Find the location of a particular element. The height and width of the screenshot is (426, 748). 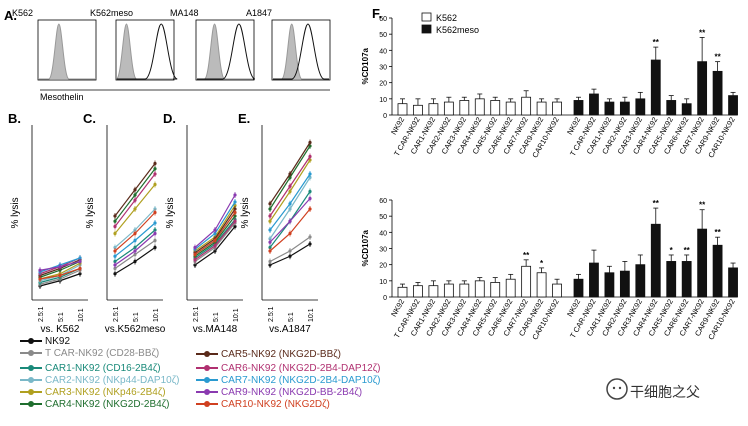

histogram-title: MA148 is located at coordinates (184, 13).